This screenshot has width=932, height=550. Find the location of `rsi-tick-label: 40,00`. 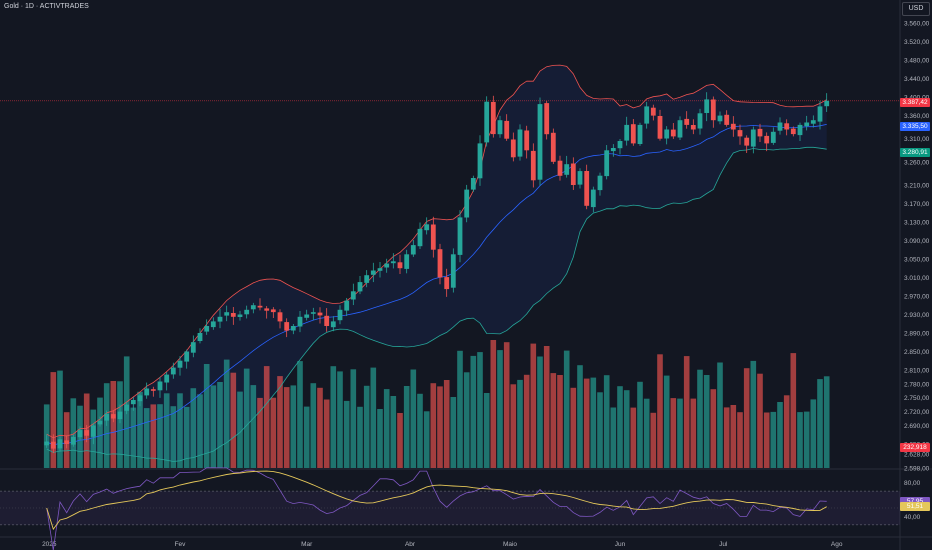

rsi-tick-label: 40,00 is located at coordinates (912, 517).